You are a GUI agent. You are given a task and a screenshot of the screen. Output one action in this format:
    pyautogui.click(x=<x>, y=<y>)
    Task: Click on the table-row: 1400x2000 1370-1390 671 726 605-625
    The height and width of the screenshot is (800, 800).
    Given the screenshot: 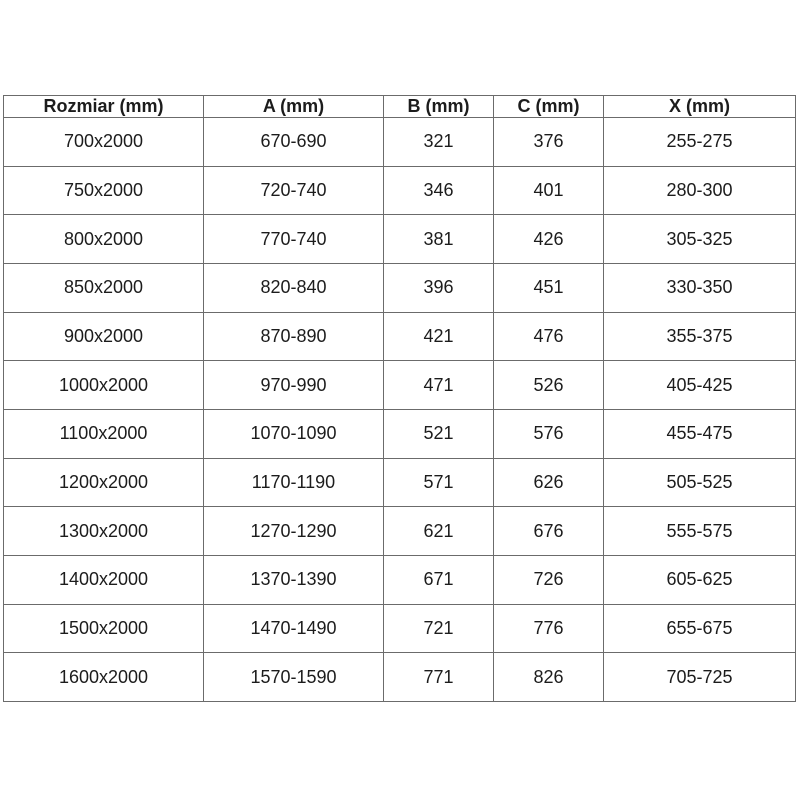 What is the action you would take?
    pyautogui.click(x=399, y=579)
    